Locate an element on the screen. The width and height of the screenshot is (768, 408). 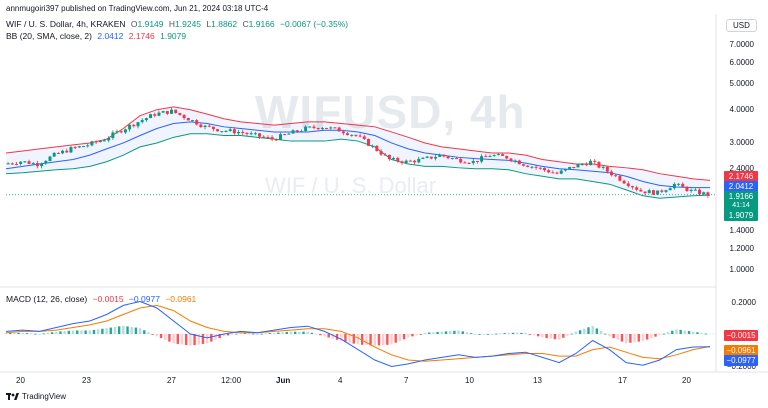
brand: TradingView is located at coordinates (36, 396).